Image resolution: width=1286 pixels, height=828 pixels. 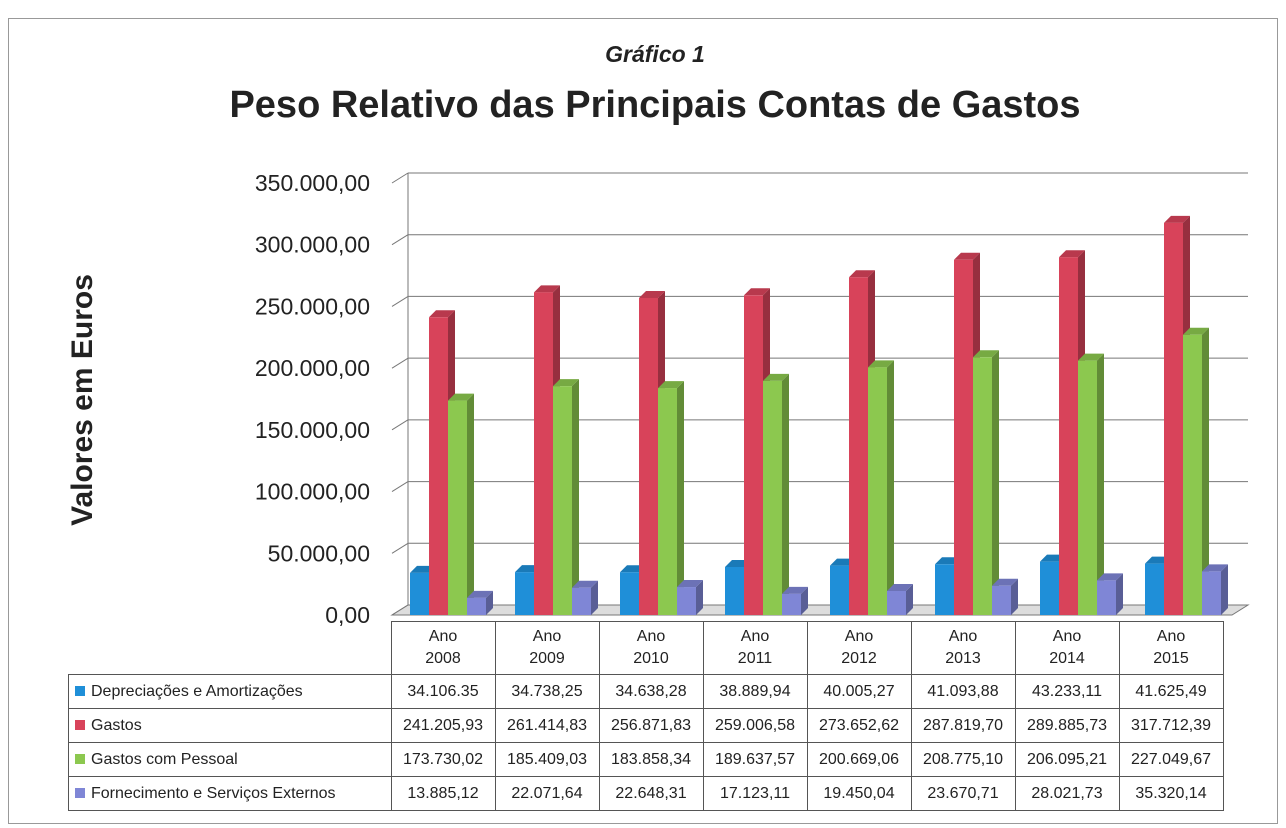 I want to click on legend-entry: Depreciações e Amortizações, so click(x=230, y=691).